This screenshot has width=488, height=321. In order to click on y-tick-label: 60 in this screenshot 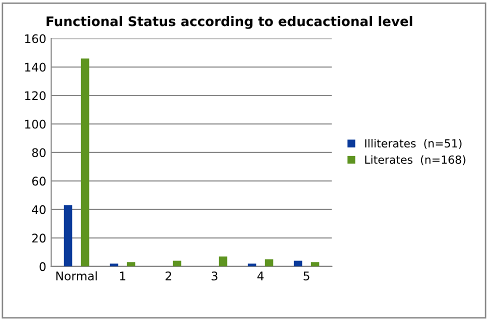, I will do `click(39, 181)`.